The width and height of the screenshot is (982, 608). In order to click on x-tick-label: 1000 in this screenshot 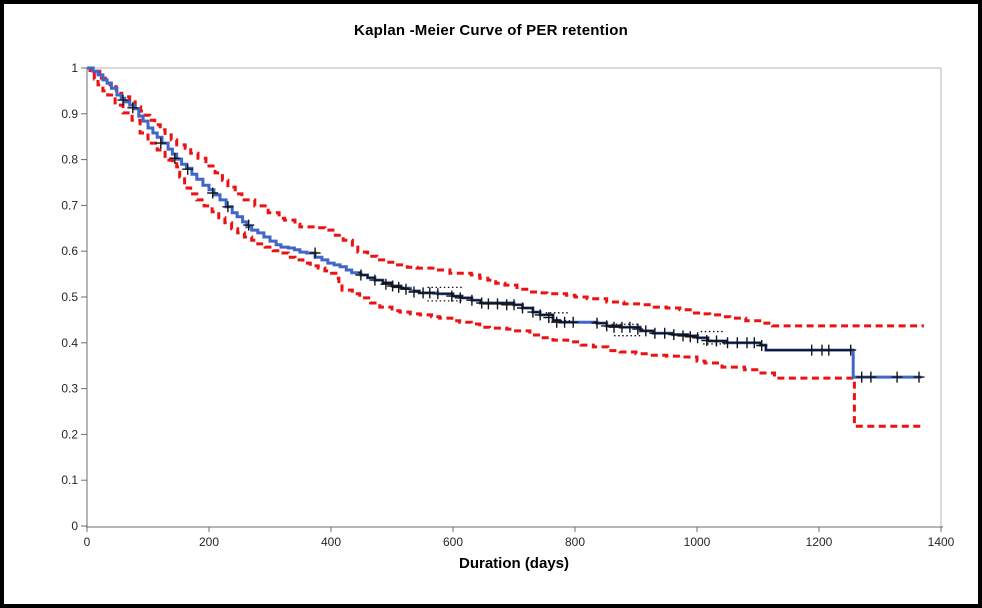, I will do `click(697, 542)`.